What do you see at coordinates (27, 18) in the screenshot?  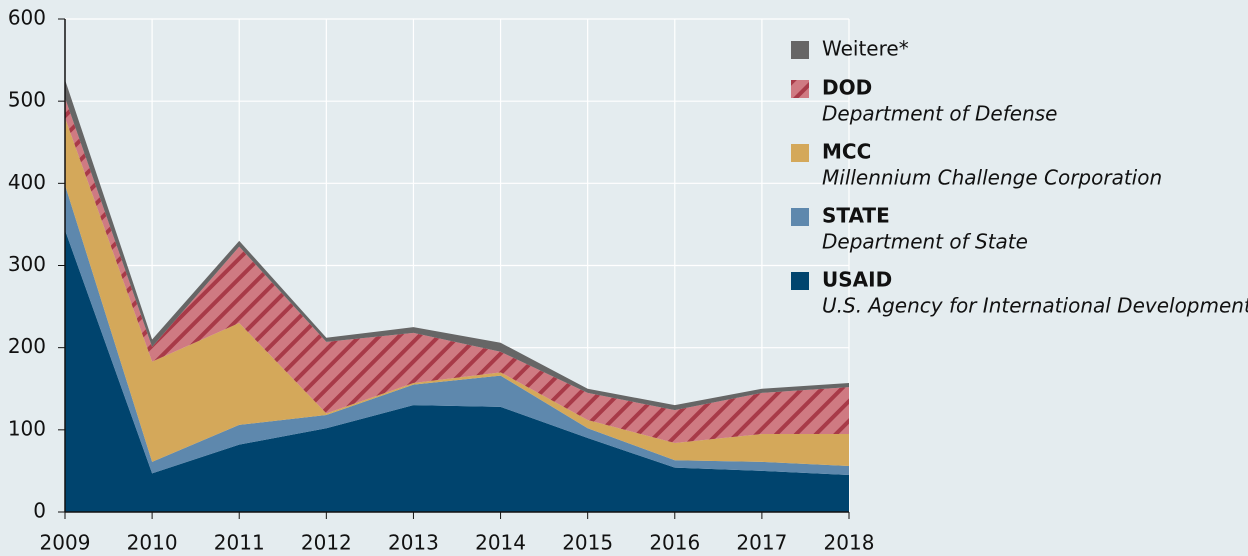 I see `y-tick-label: 600` at bounding box center [27, 18].